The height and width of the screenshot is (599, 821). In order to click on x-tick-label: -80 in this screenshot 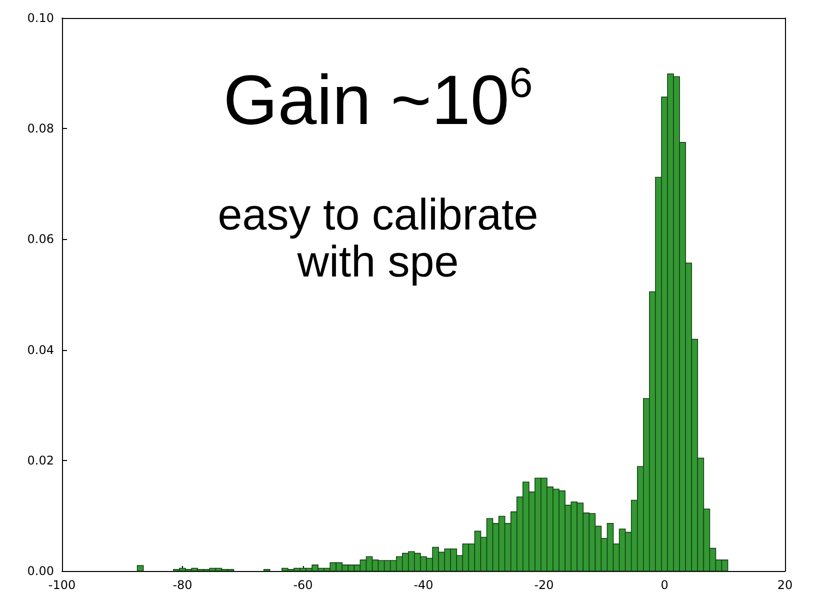, I will do `click(182, 585)`.